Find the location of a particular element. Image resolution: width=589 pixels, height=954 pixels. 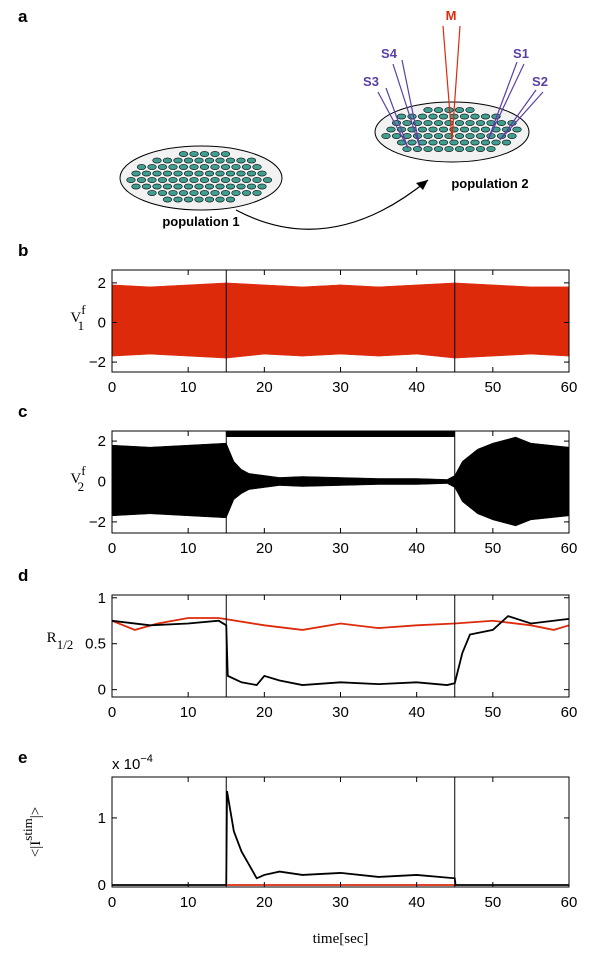

electrode-s2 is located at coordinates (521, 115).